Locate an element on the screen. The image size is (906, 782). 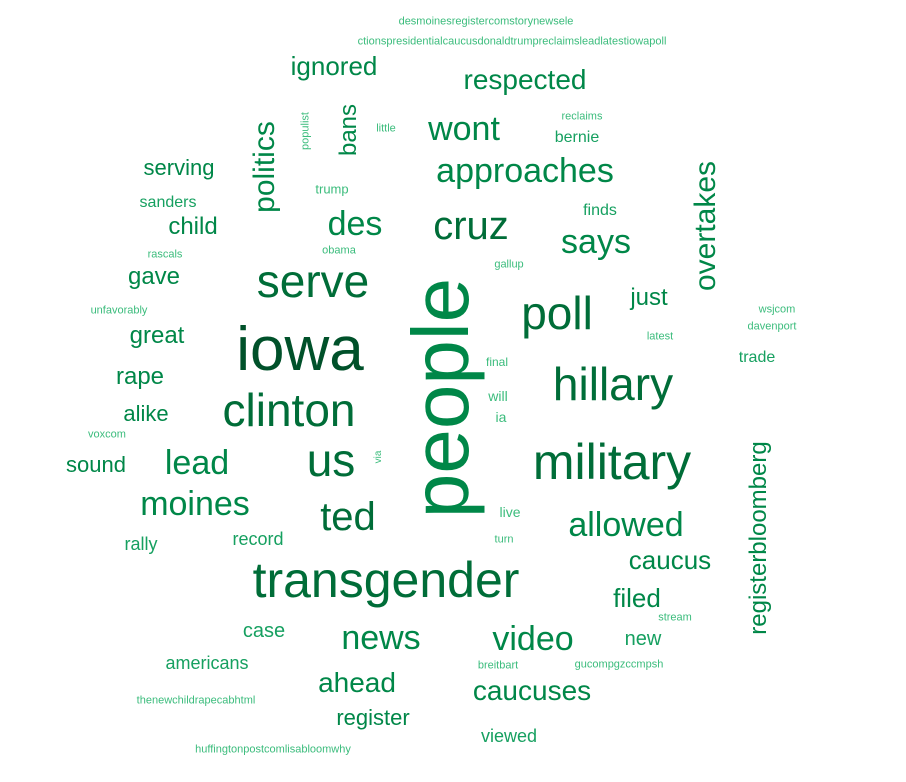
word-rascals: rascals is located at coordinates (165, 254).